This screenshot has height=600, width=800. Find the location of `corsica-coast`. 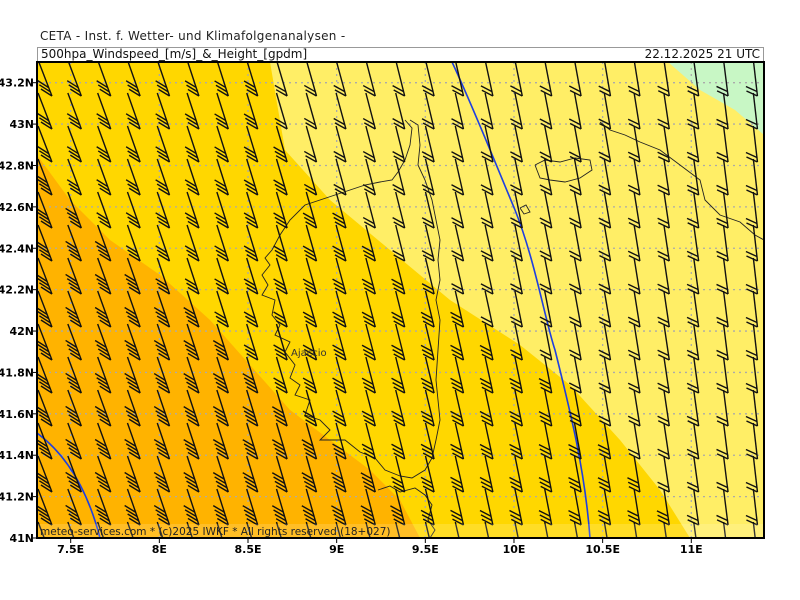

corsica-coast is located at coordinates (351, 299).